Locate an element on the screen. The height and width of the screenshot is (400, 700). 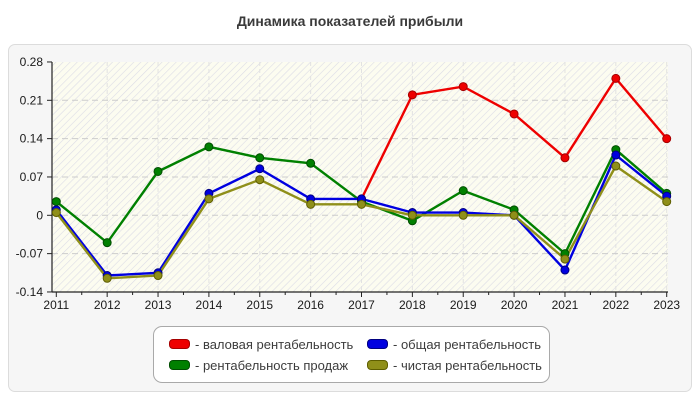
legend-label: - валовая рентабельность is located at coordinates (274, 344).